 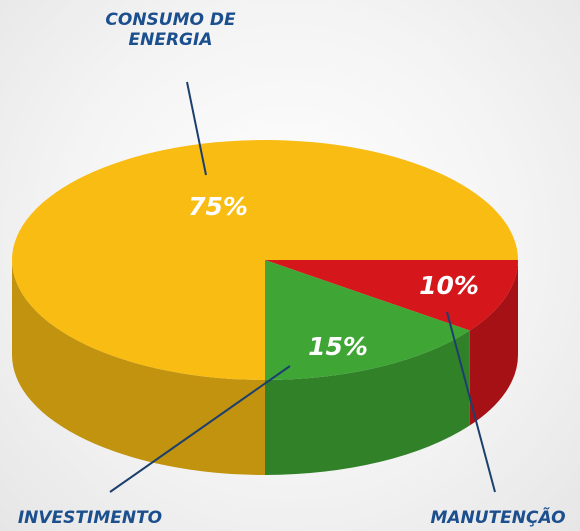 What do you see at coordinates (338, 346) in the screenshot?
I see `value-label: 15%` at bounding box center [338, 346].